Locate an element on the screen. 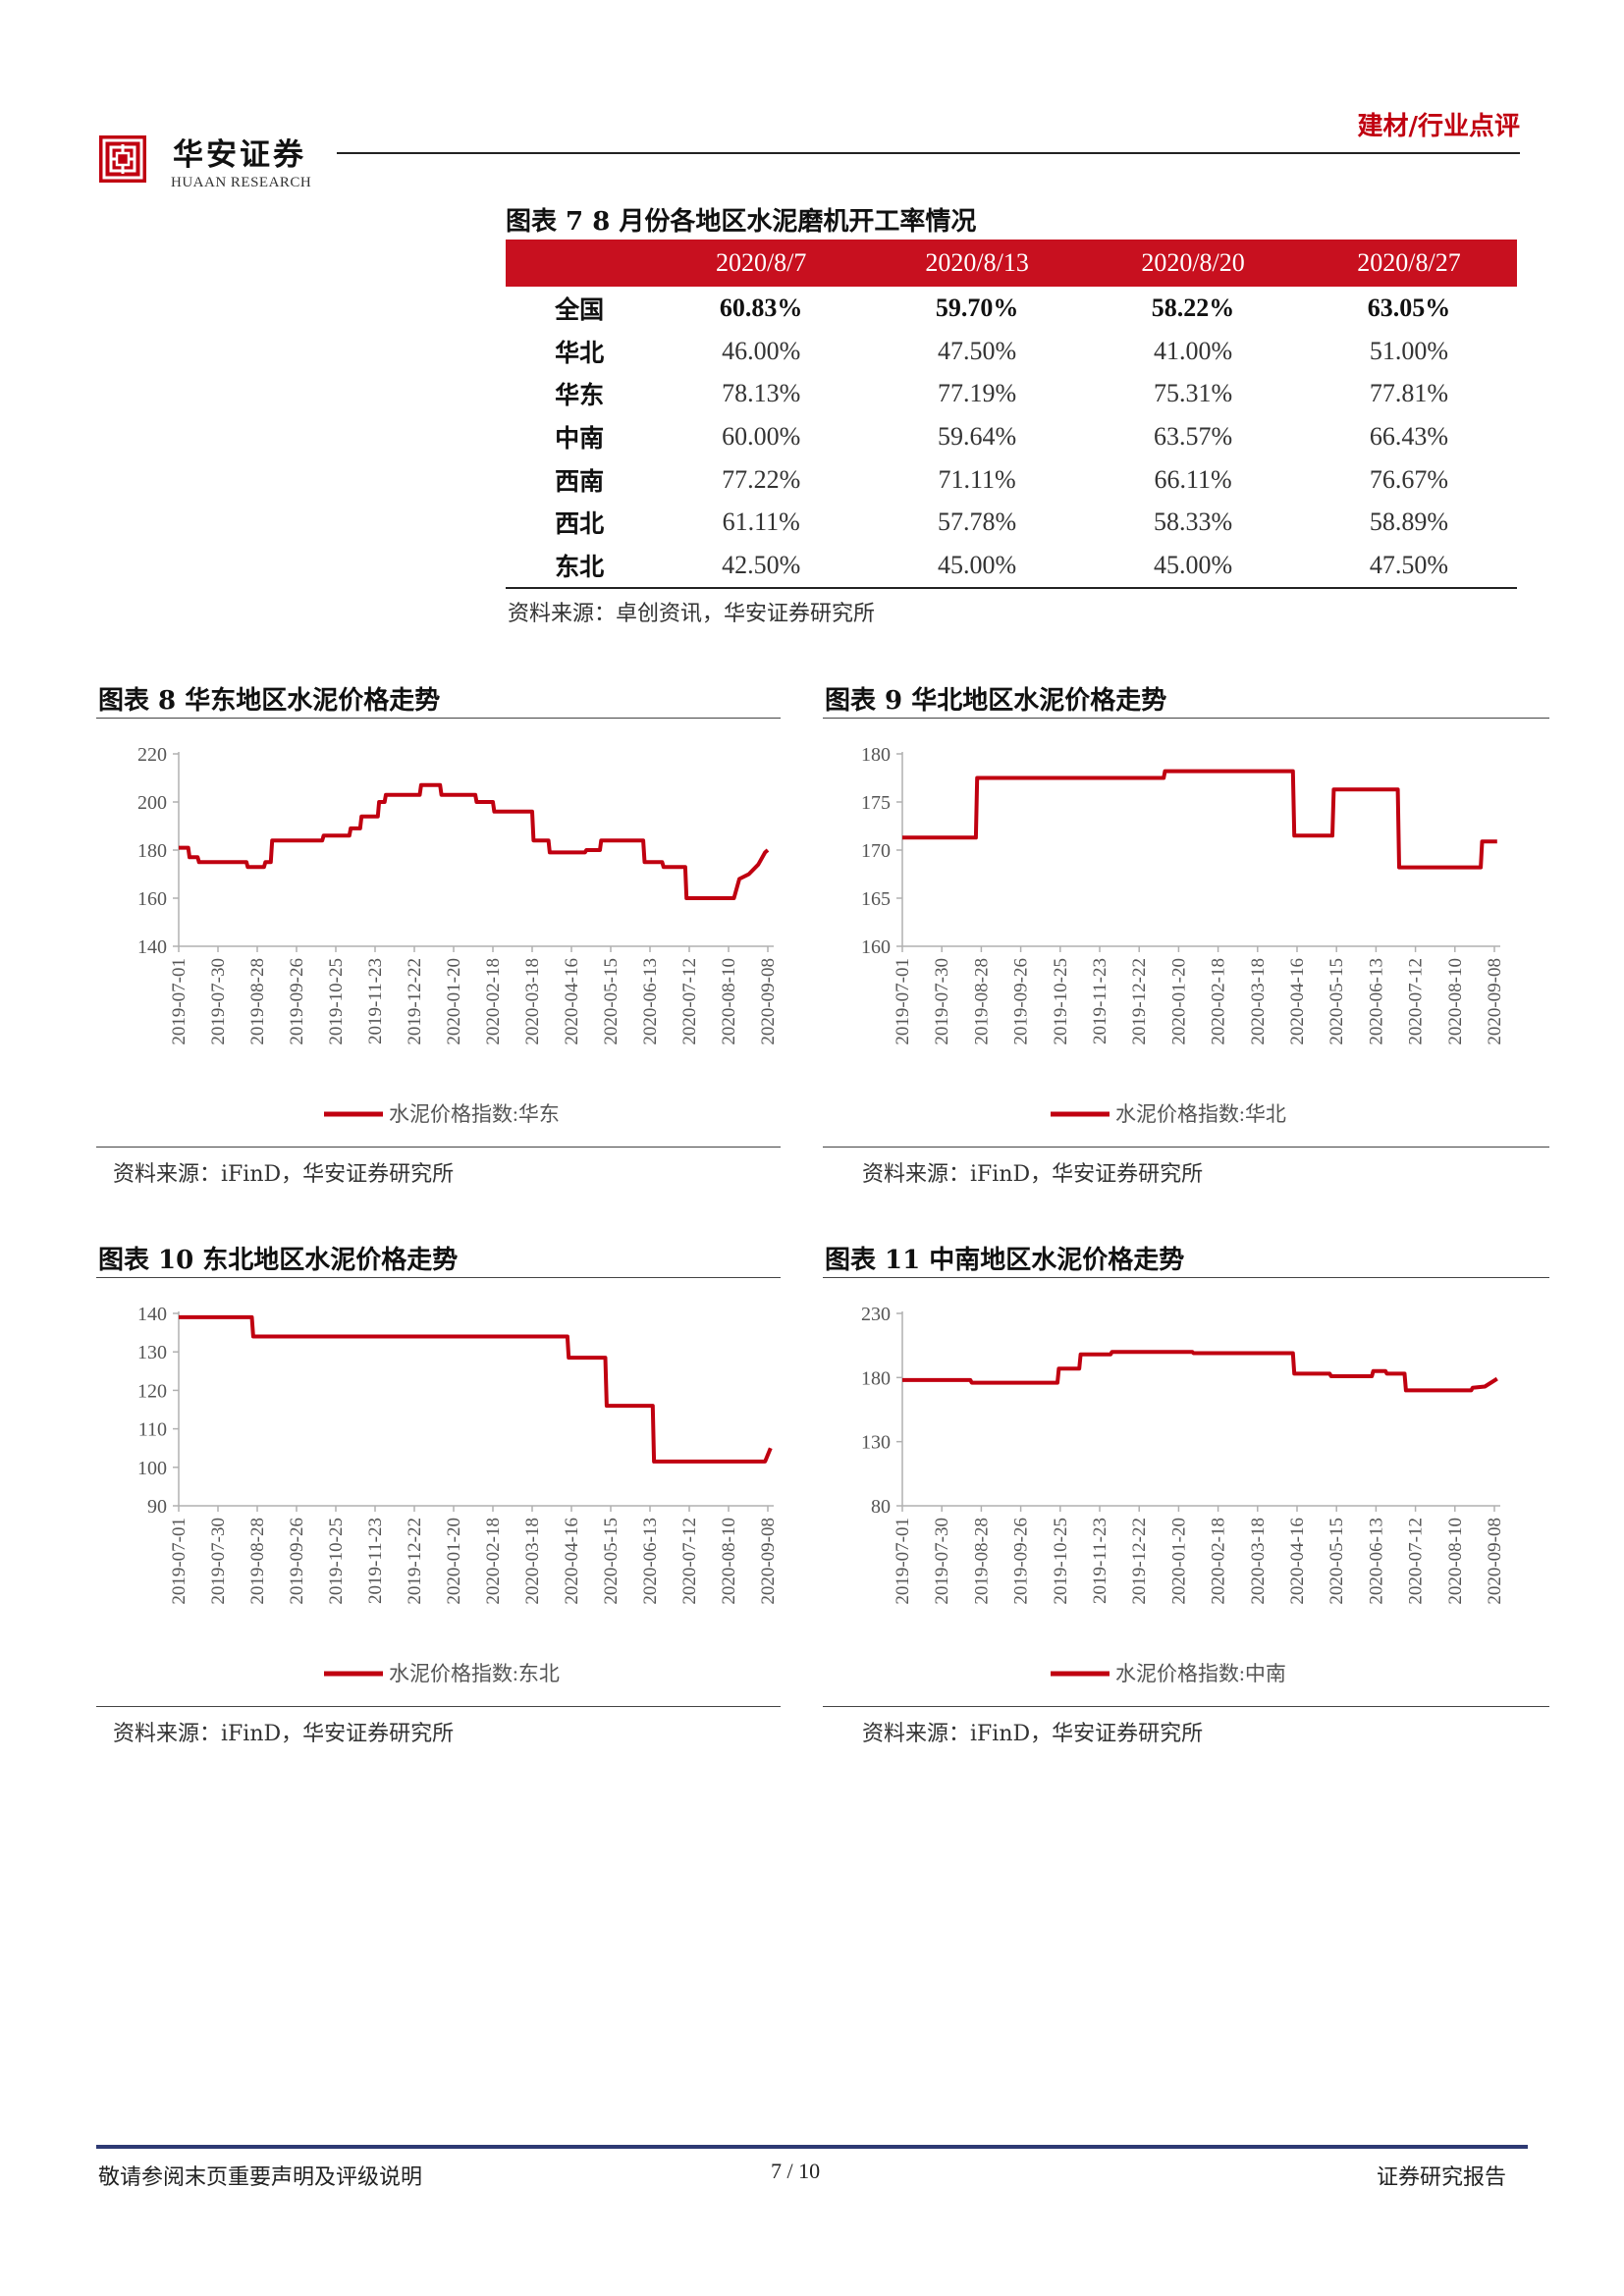  legend-label: 水泥价格指数:中南 is located at coordinates (1200, 1673).